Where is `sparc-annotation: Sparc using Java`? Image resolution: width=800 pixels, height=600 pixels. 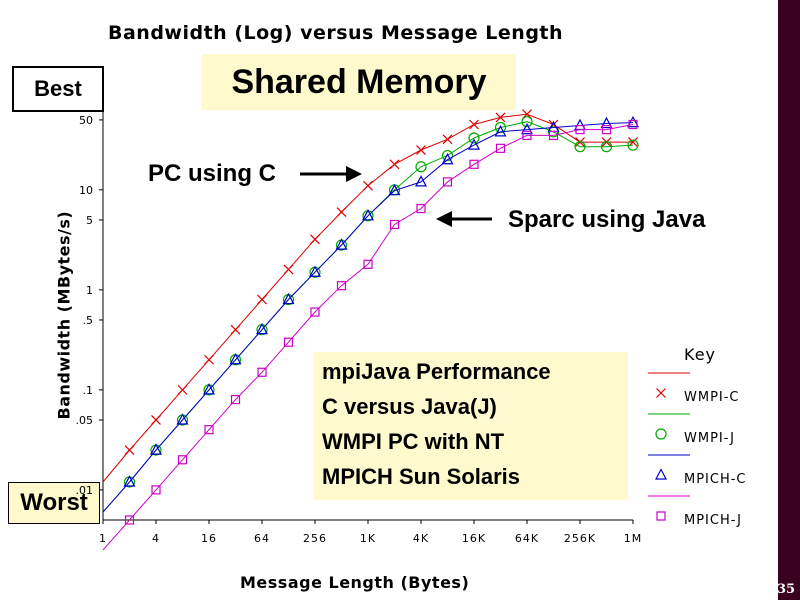
sparc-annotation: Sparc using Java is located at coordinates (607, 219).